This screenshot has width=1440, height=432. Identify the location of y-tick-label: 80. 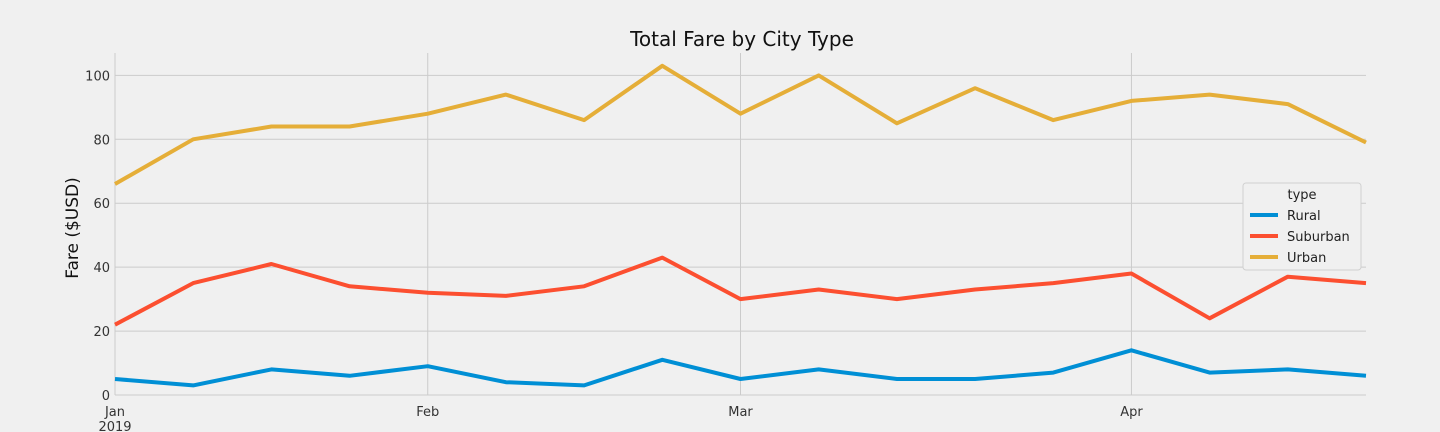
(101, 140).